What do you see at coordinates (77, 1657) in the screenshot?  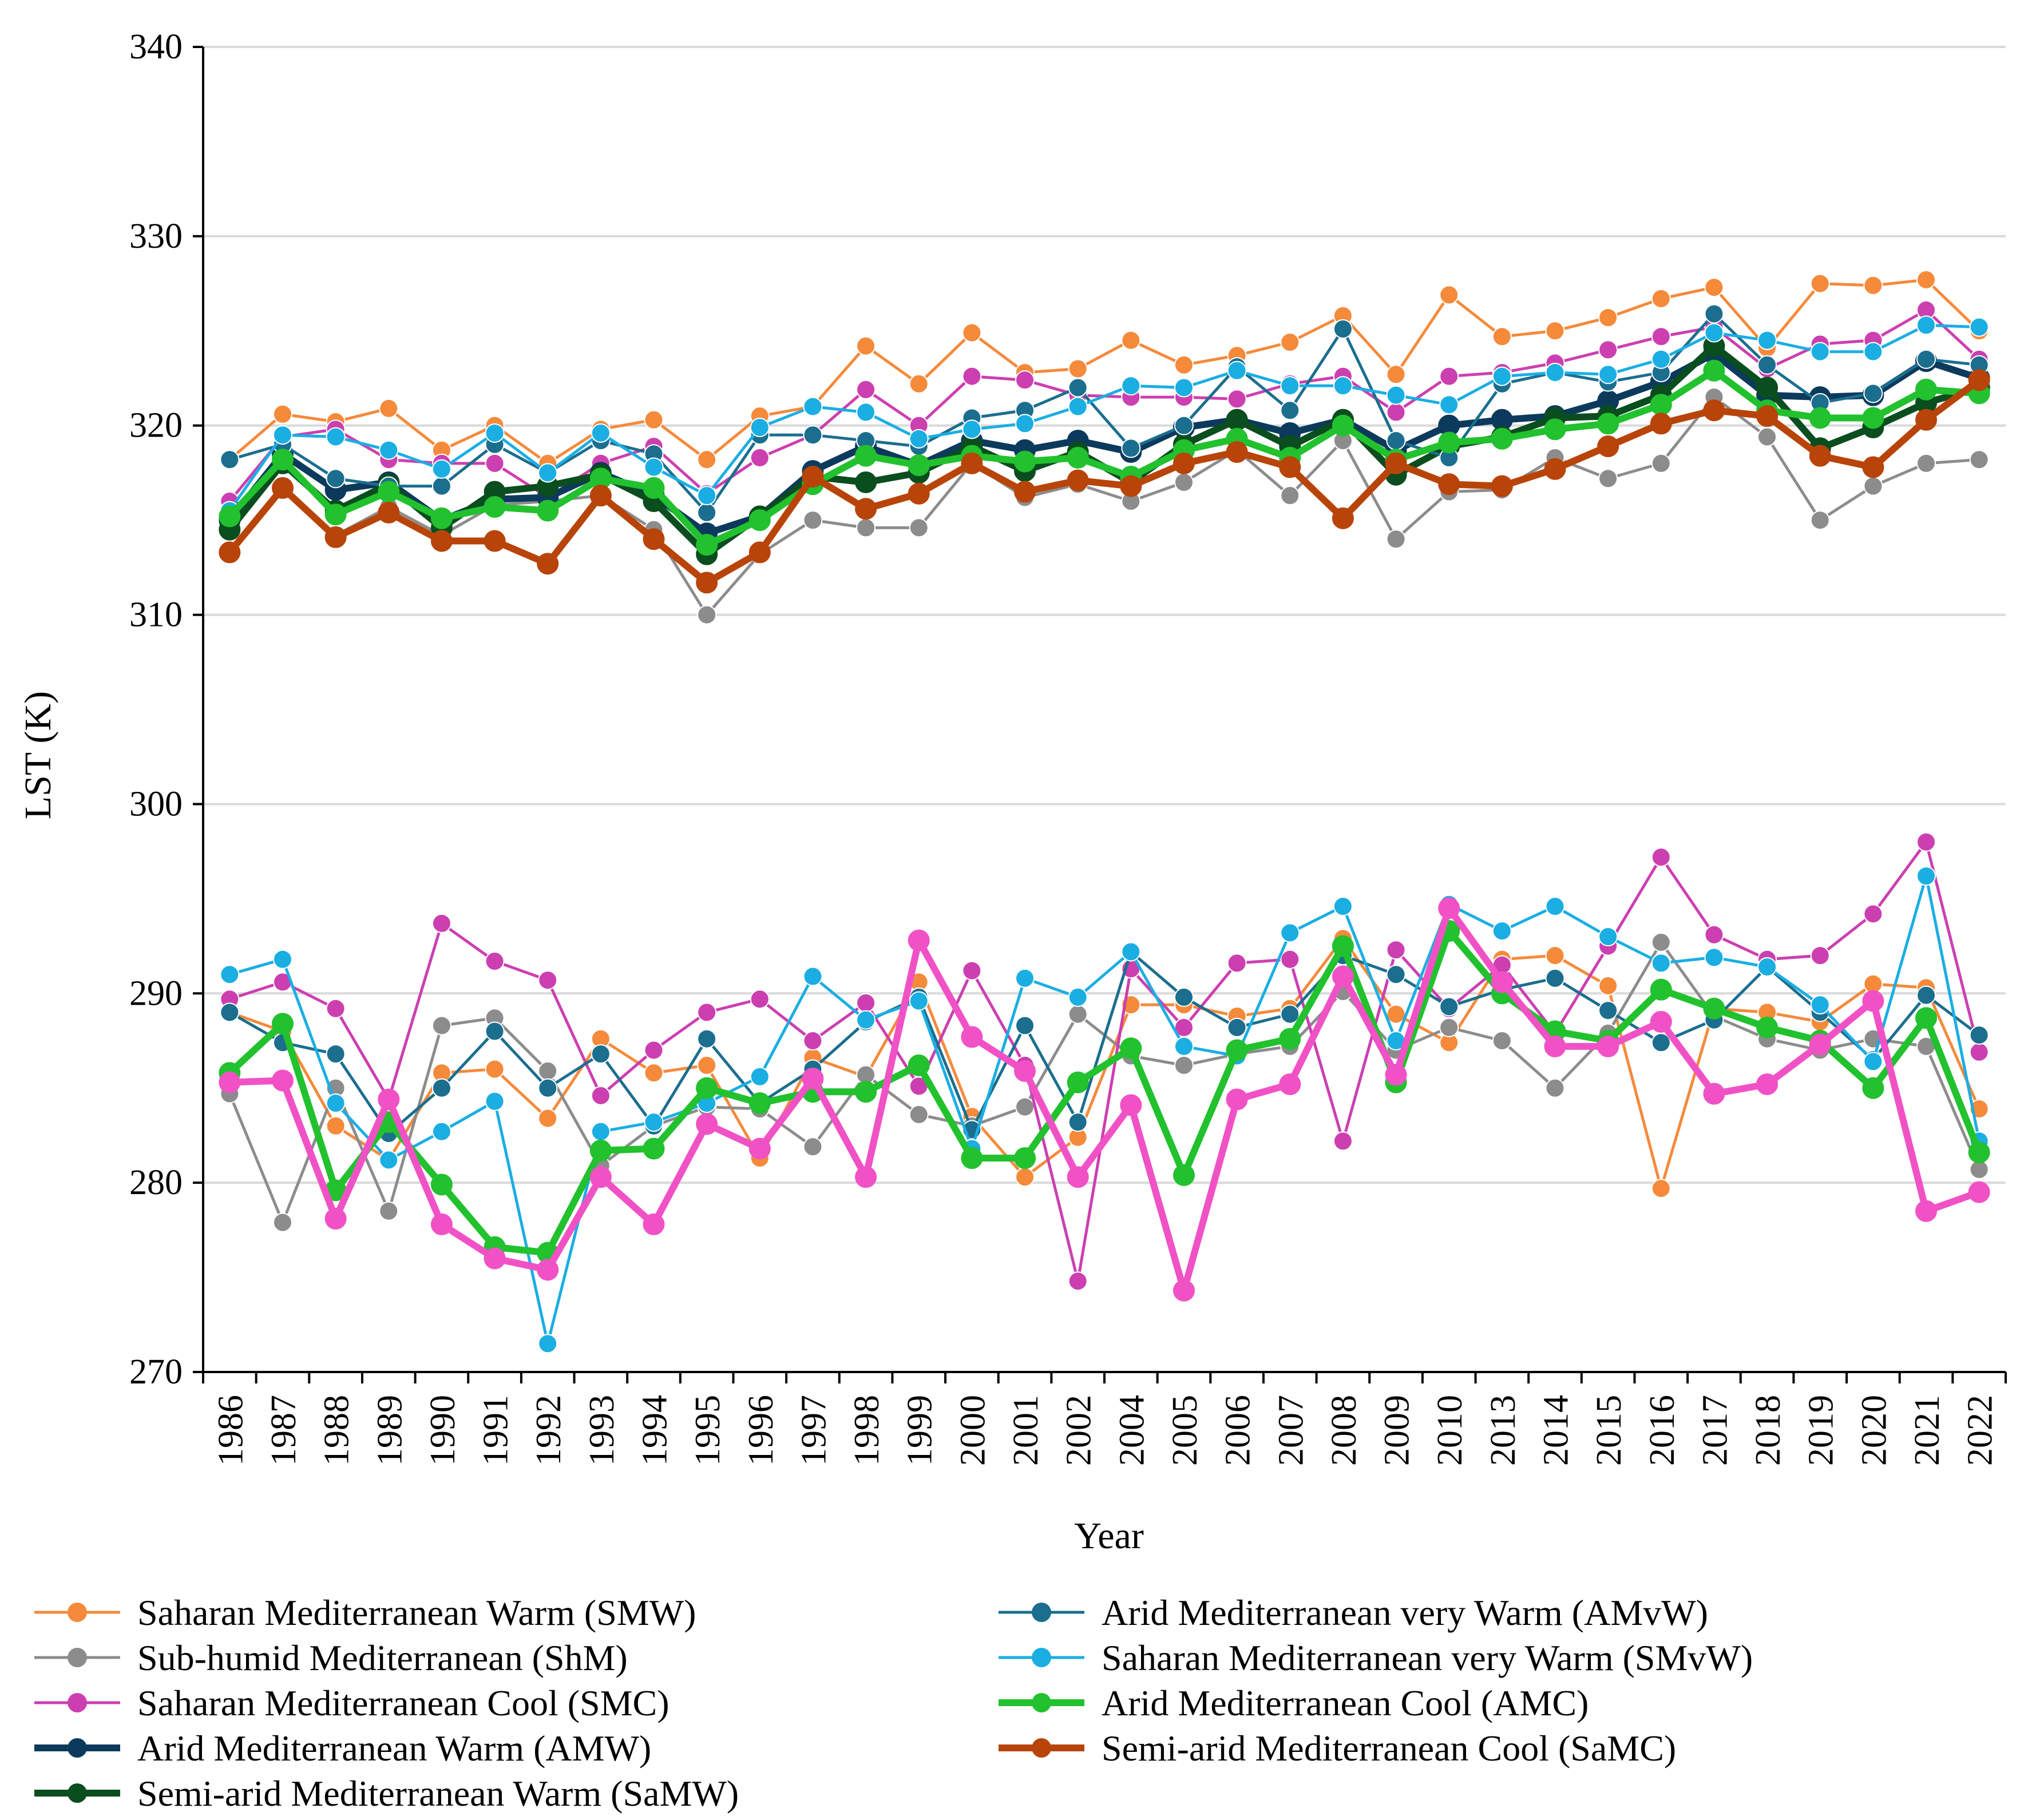 I see `legend-swatch-marker` at bounding box center [77, 1657].